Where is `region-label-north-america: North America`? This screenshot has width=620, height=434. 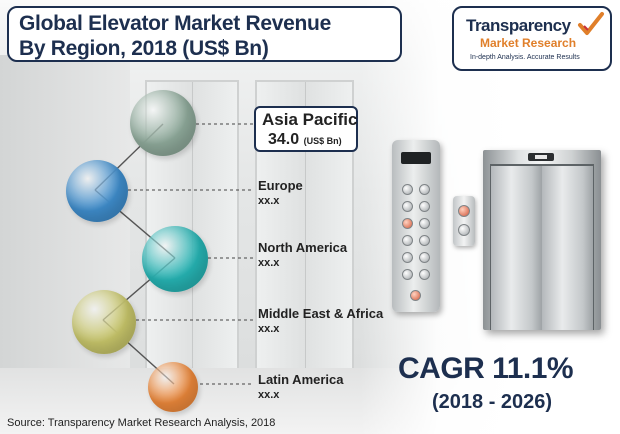
region-label-north-america: North America is located at coordinates (303, 247).